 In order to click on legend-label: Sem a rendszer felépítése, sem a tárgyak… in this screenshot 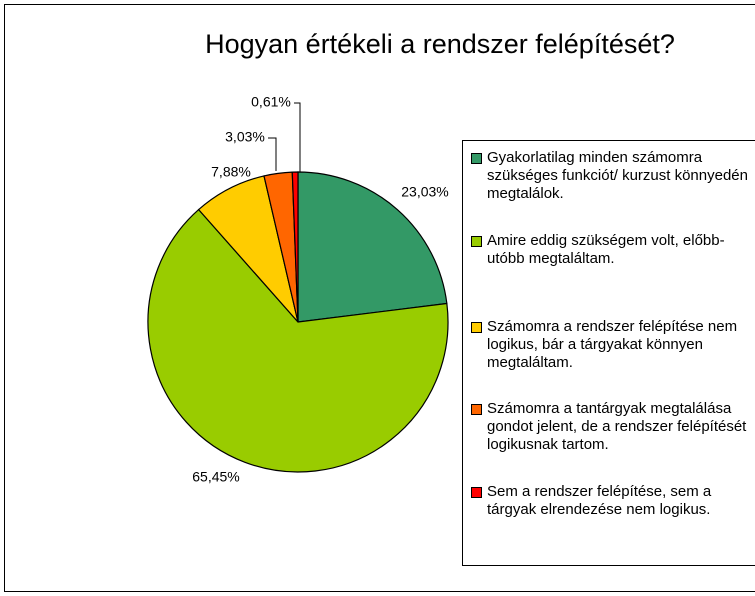, I will do `click(599, 500)`.